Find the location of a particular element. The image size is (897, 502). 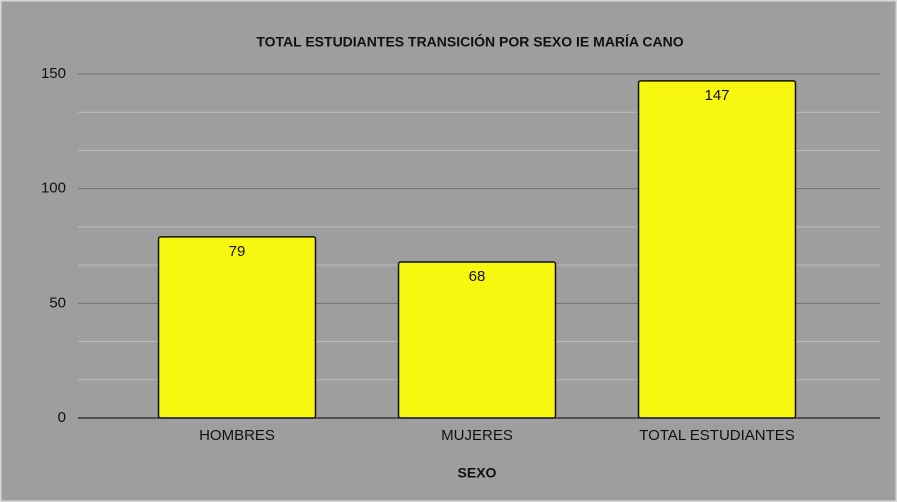

data-label: 68 is located at coordinates (477, 276).